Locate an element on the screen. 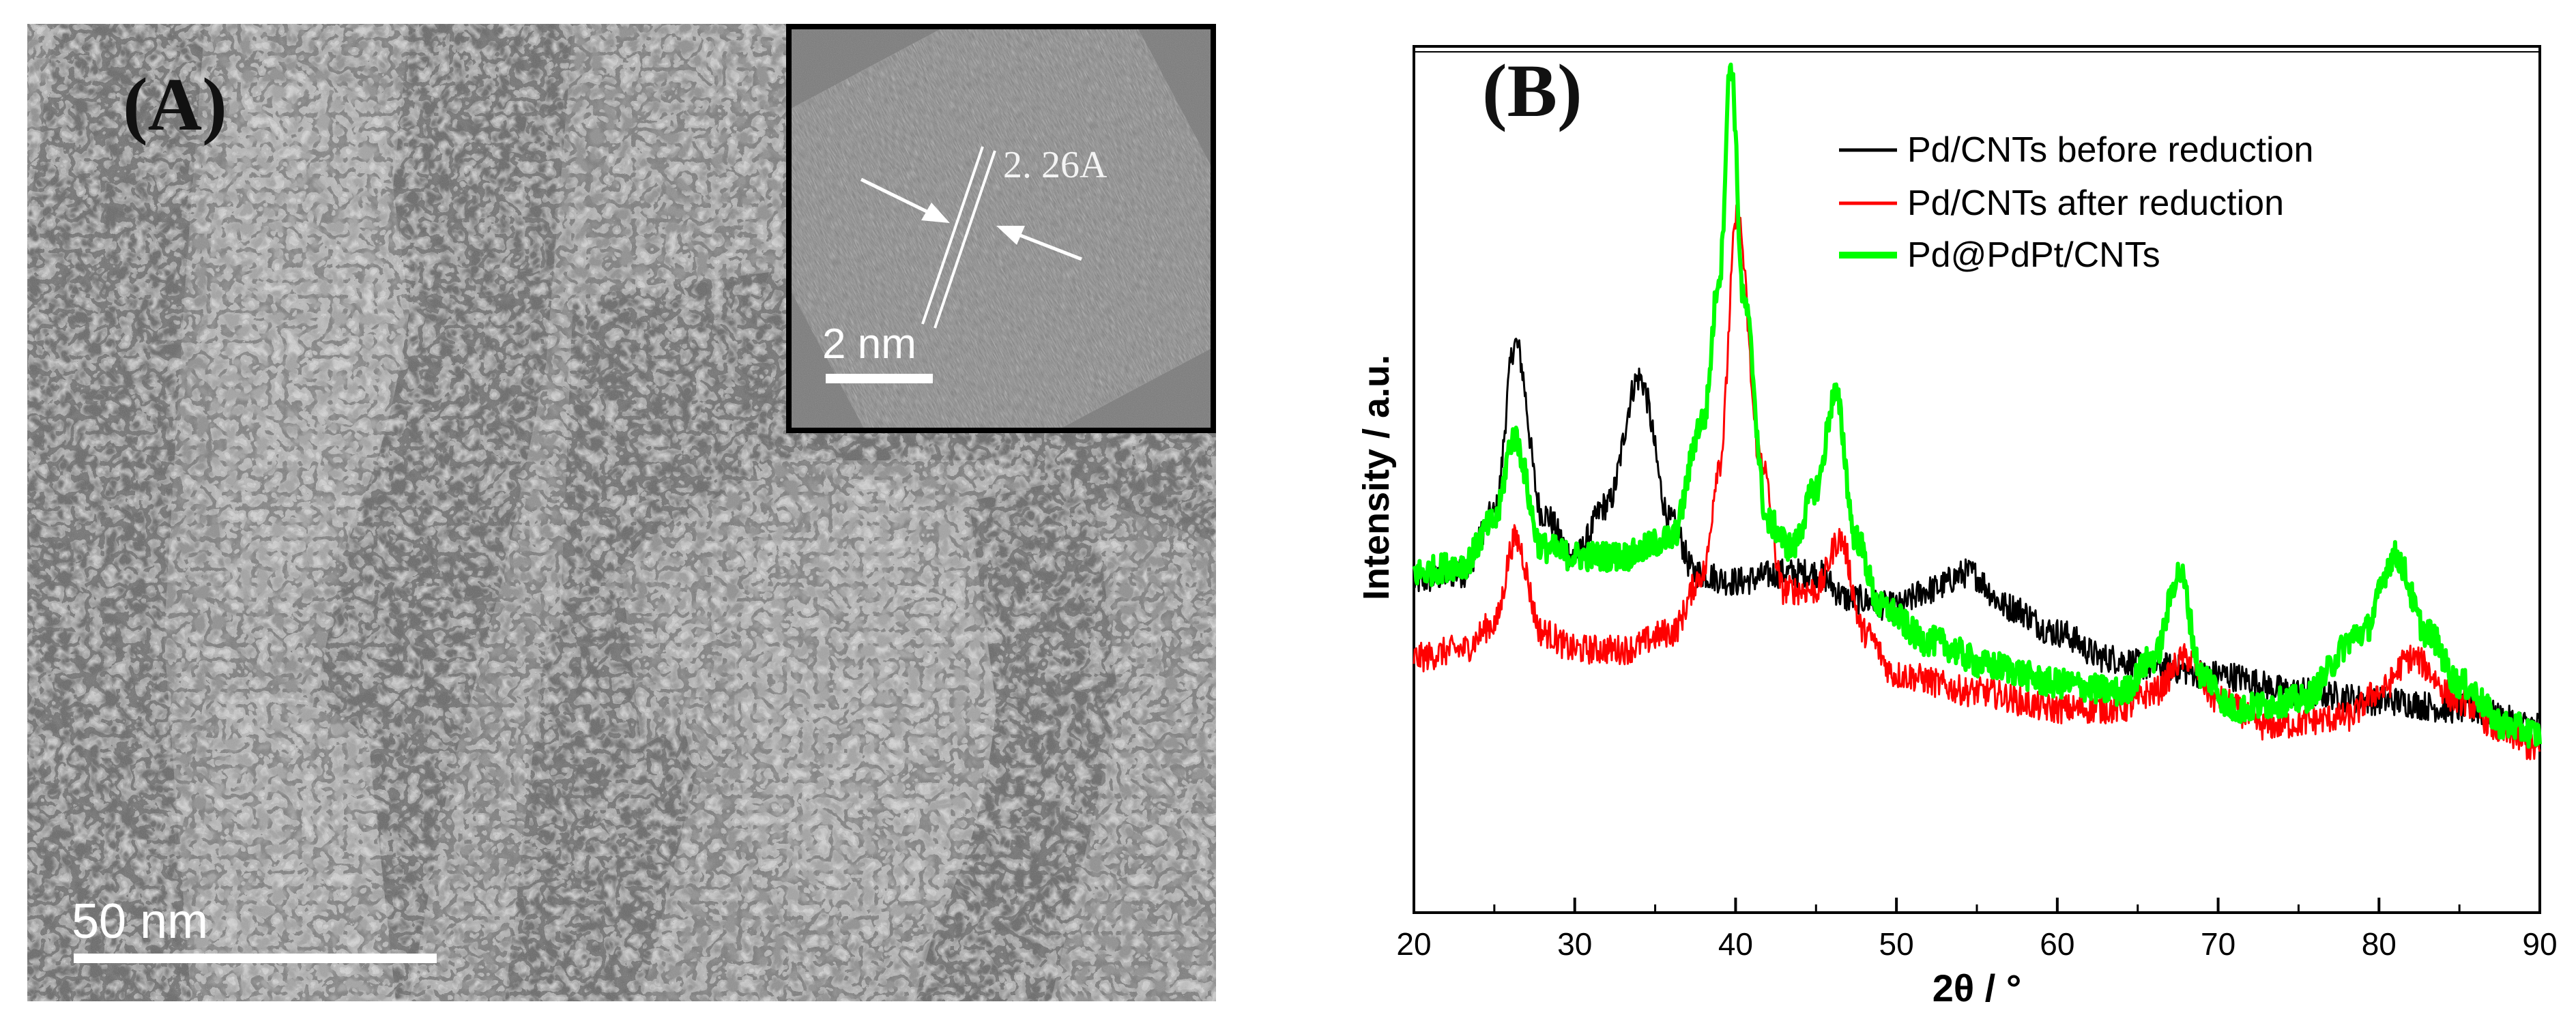 The image size is (2576, 1032). y-axis-label: Intensity / a.u. is located at coordinates (1376, 477).